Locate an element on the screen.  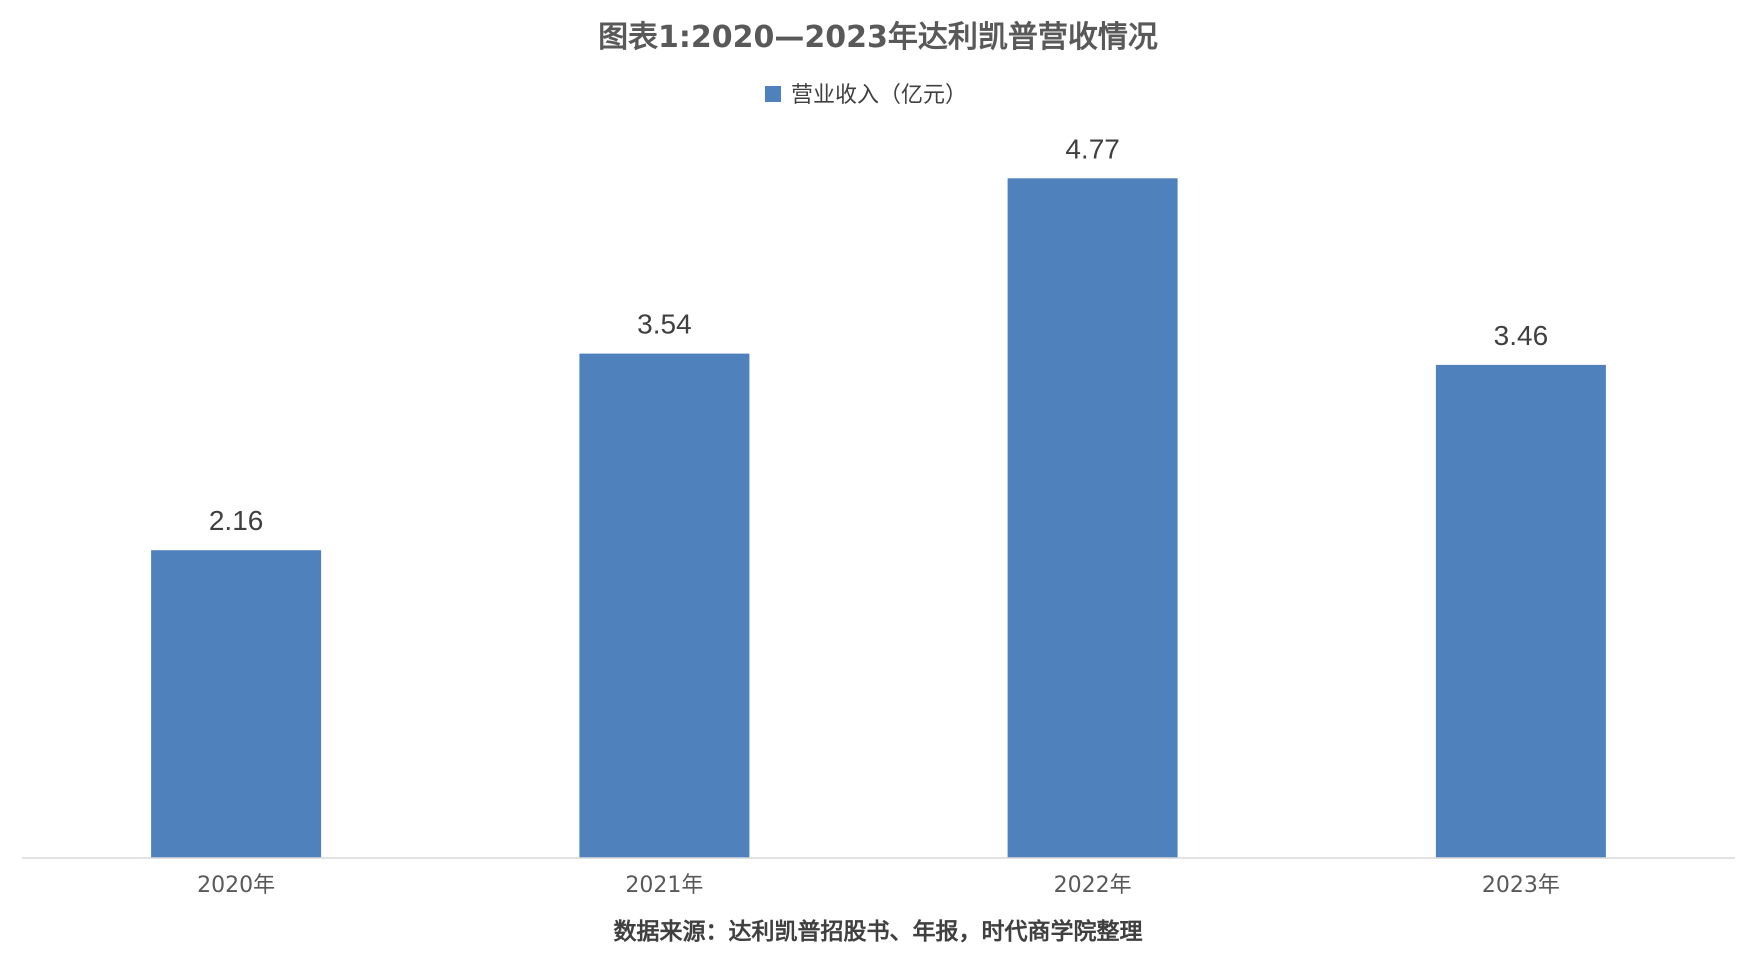
source-note: 数据来源：达利凯普招股书、年报，时代商学院整理 is located at coordinates (878, 931).